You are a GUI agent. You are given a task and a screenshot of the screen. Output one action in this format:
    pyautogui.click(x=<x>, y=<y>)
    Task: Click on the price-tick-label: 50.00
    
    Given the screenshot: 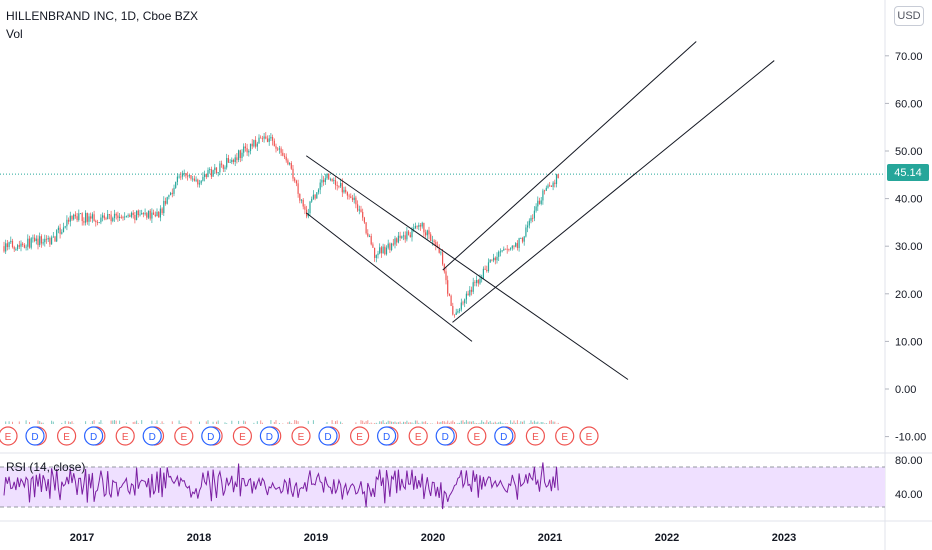 What is the action you would take?
    pyautogui.click(x=909, y=152)
    